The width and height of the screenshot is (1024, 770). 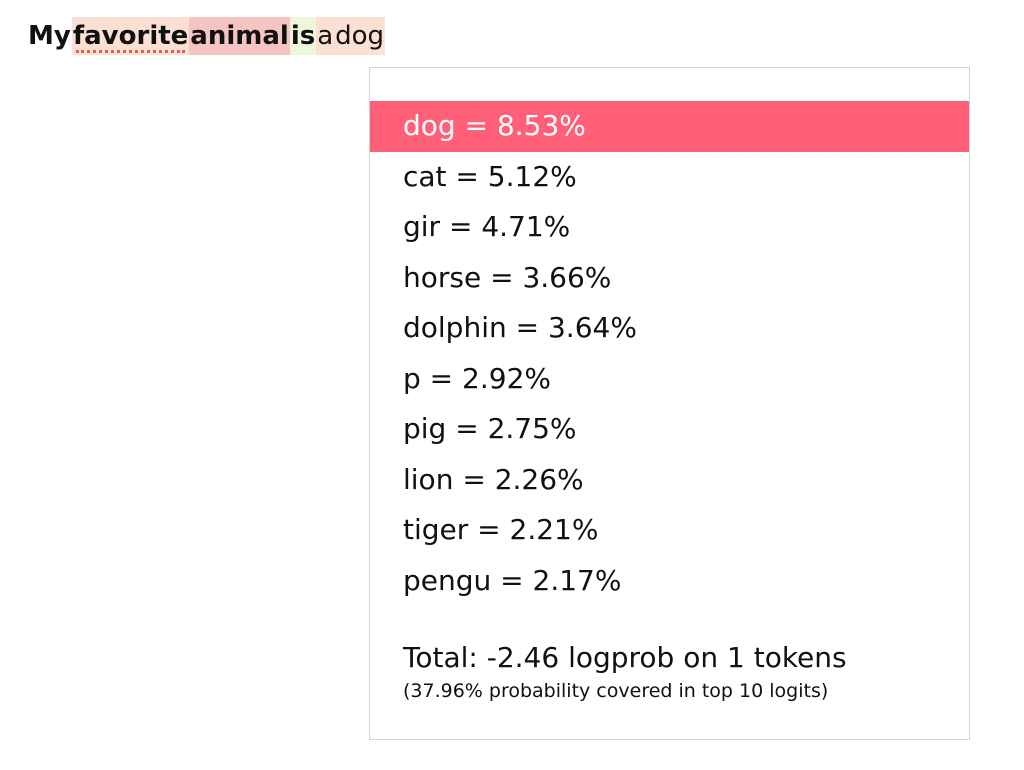 I want to click on token-sentence: Myfavoriteanimalisadog, so click(x=206, y=36).